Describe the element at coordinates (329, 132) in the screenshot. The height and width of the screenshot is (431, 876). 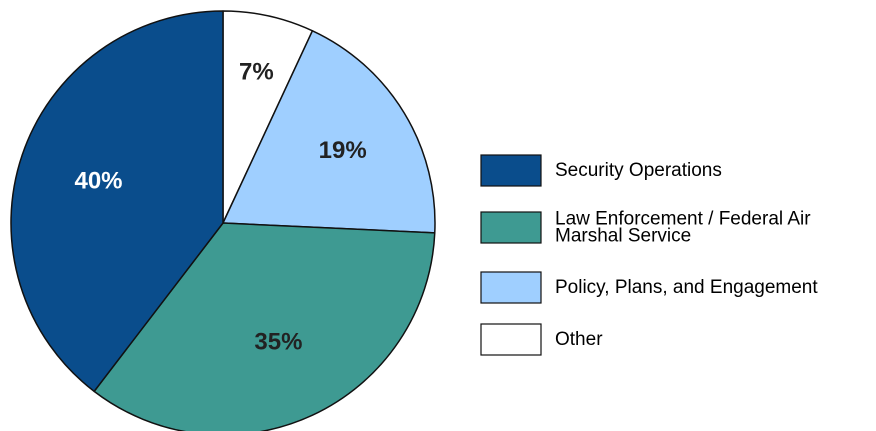
I see `pie-slice-policy-plans-and-engagement` at that location.